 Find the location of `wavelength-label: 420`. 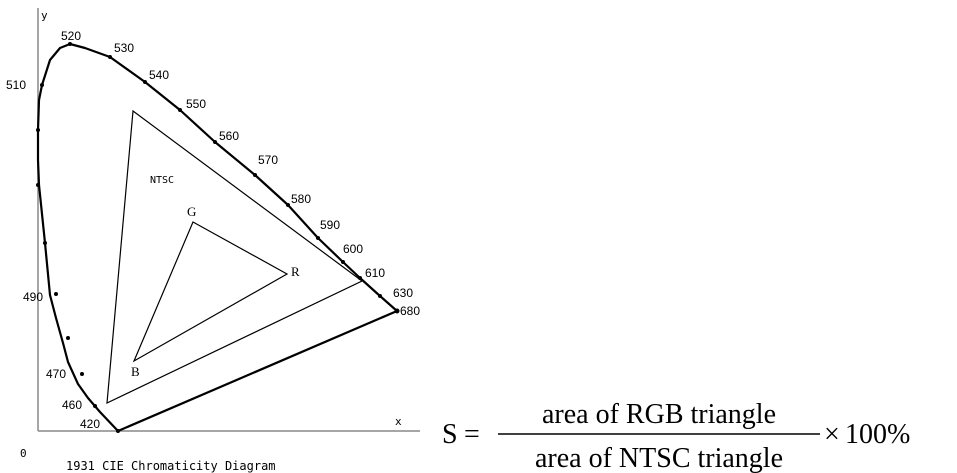

wavelength-label: 420 is located at coordinates (90, 424).